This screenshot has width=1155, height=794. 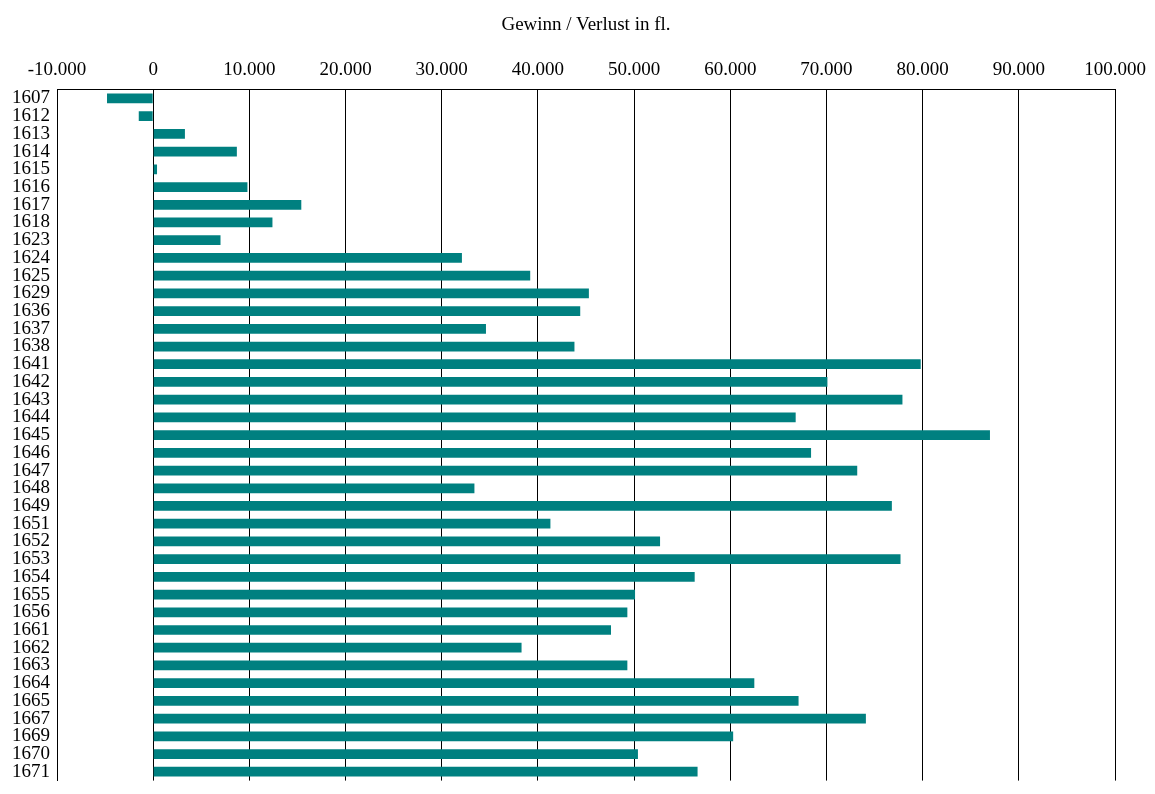 What do you see at coordinates (1018, 69) in the screenshot?
I see `x-tick-label: 90.000` at bounding box center [1018, 69].